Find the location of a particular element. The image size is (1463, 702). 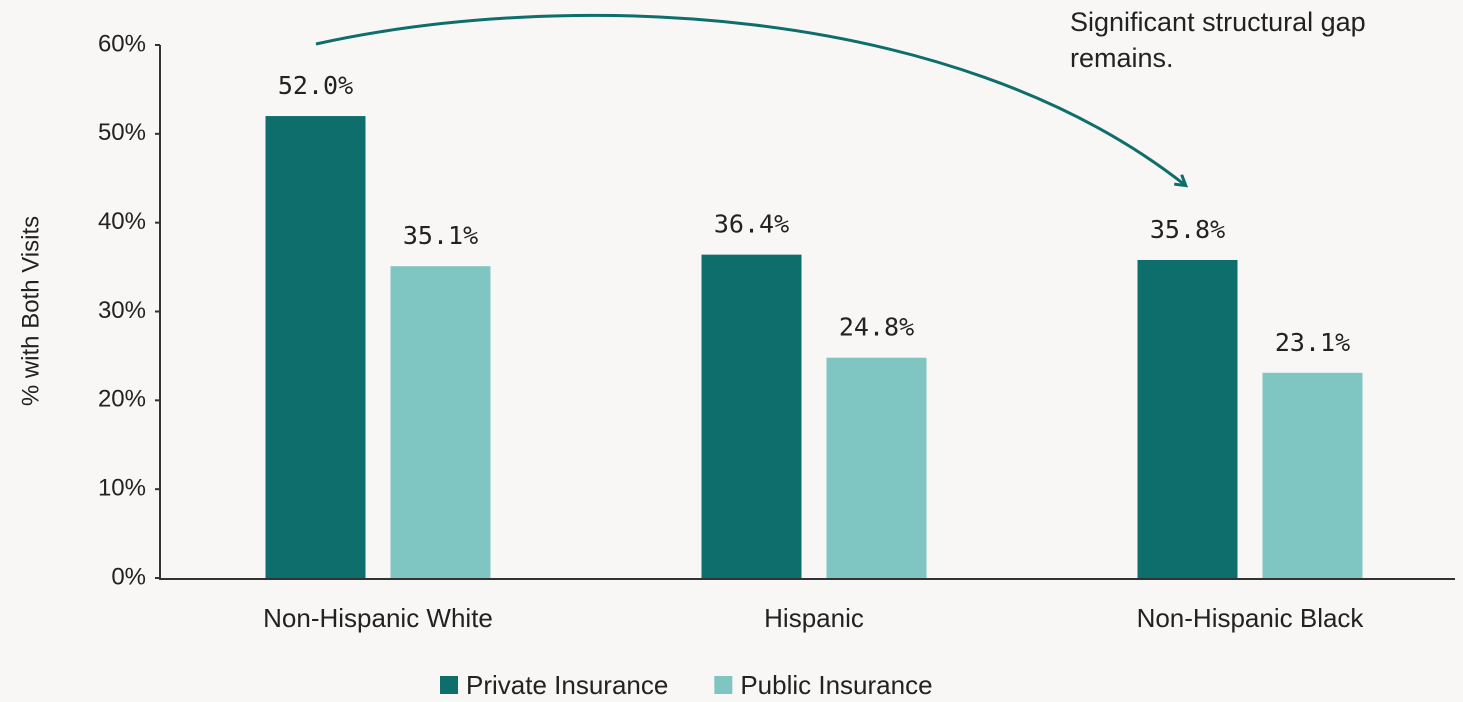

value-label: 52.0% is located at coordinates (315, 85).